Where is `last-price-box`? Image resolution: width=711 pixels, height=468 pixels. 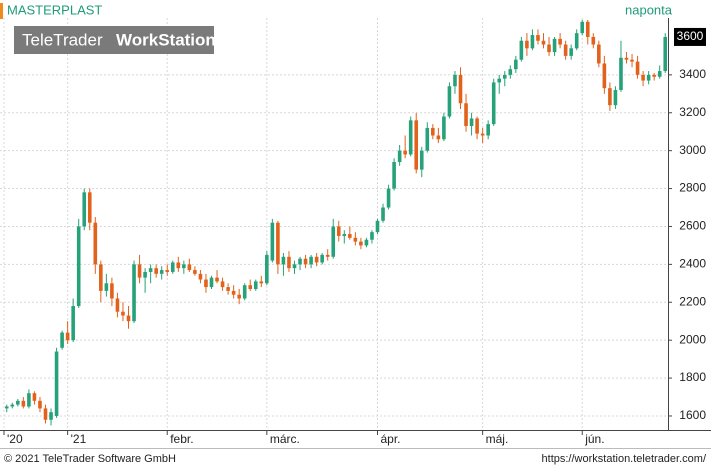 last-price-box is located at coordinates (690, 36).